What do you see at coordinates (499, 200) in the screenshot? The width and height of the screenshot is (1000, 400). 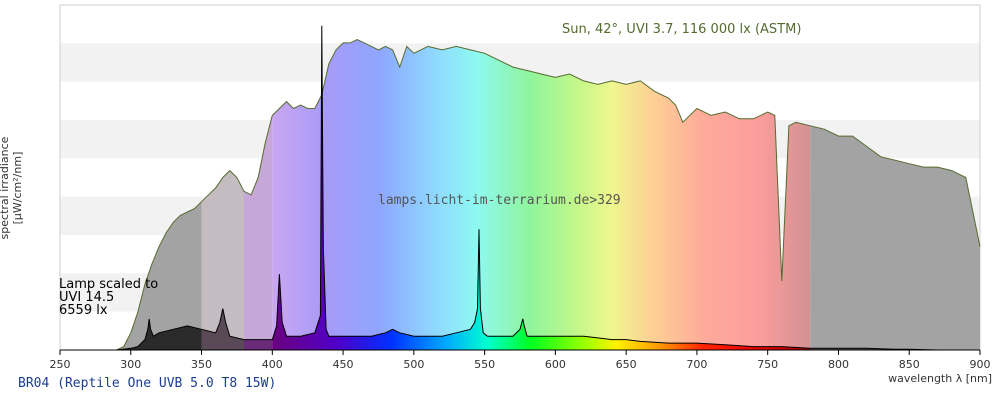 I see `watermark: lamps.licht-im-terrarium.de>329` at bounding box center [499, 200].